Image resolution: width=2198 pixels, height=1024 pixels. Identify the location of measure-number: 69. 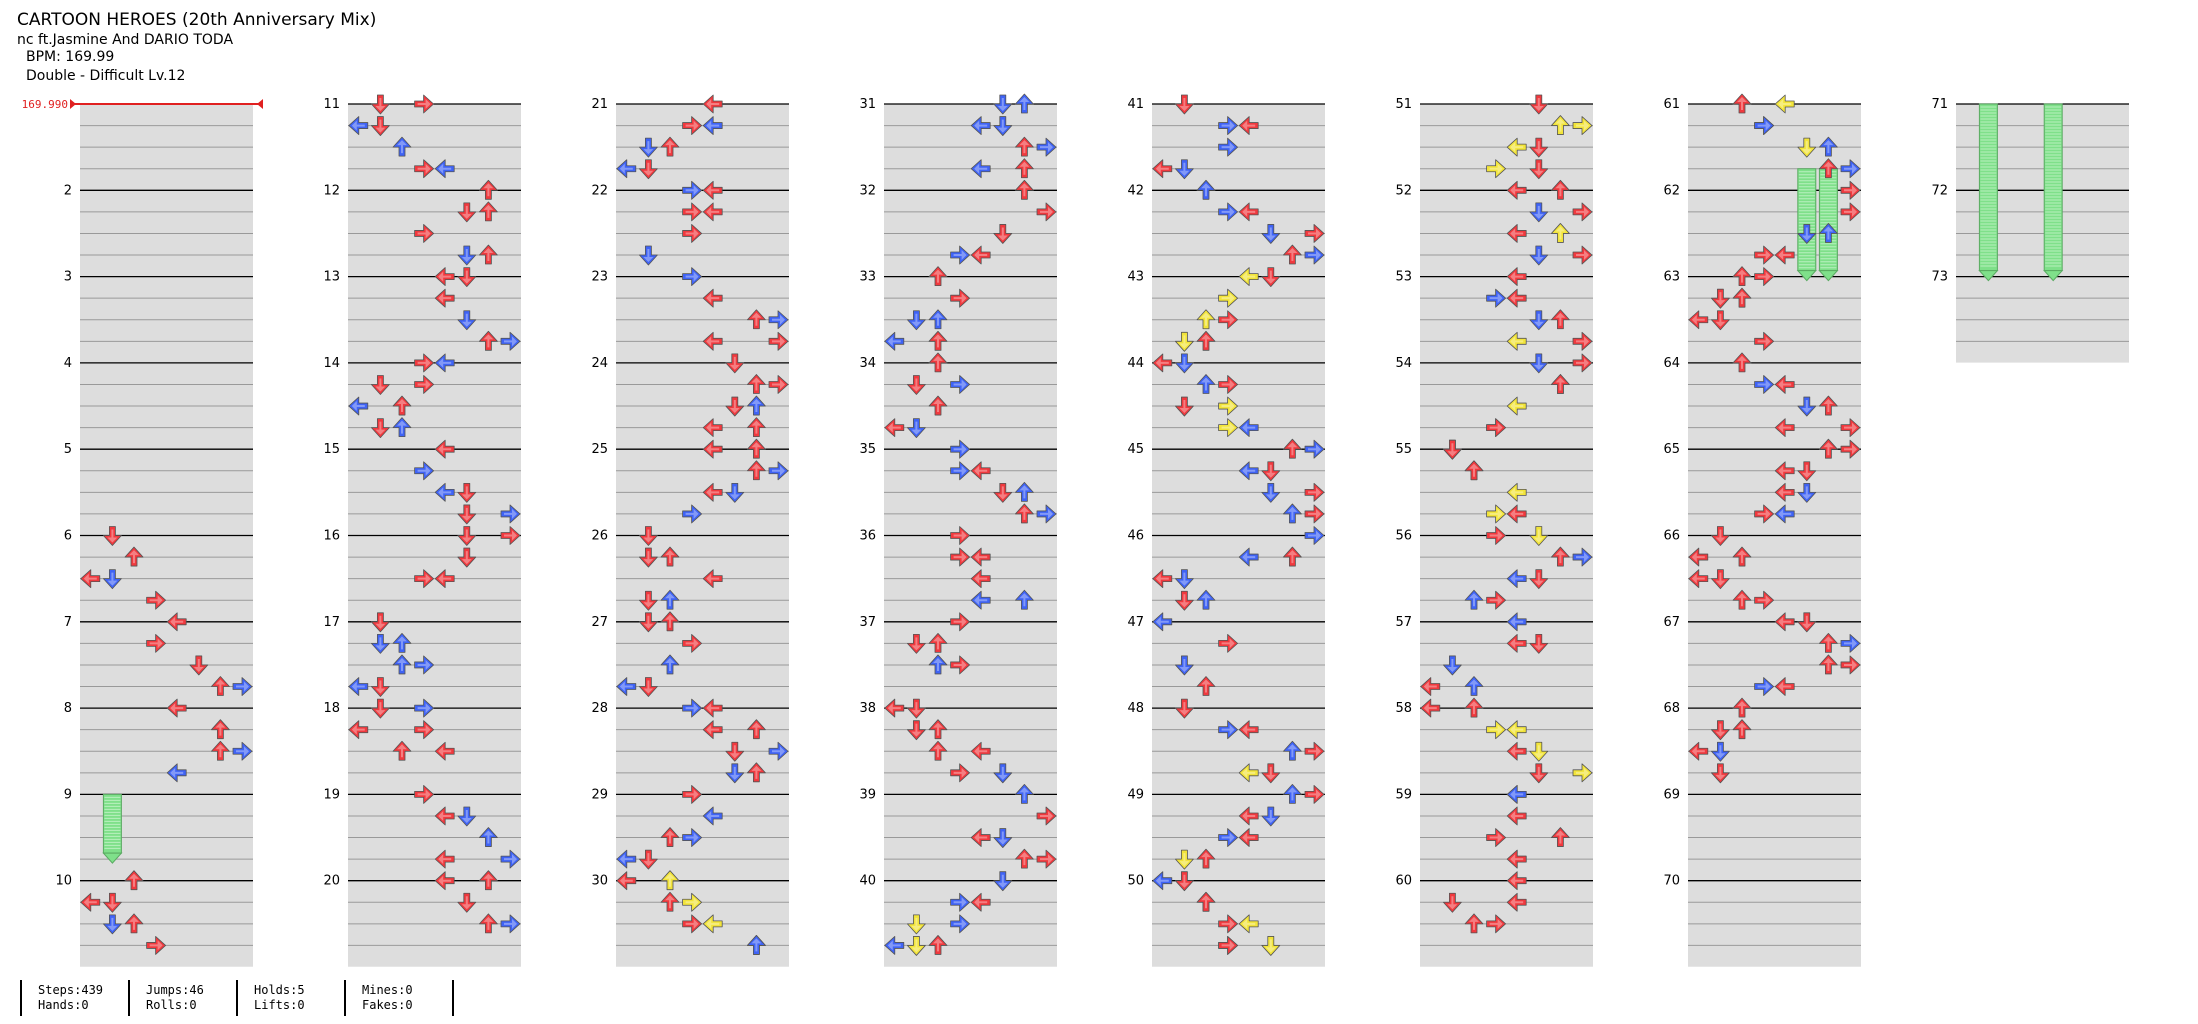
(1671, 794).